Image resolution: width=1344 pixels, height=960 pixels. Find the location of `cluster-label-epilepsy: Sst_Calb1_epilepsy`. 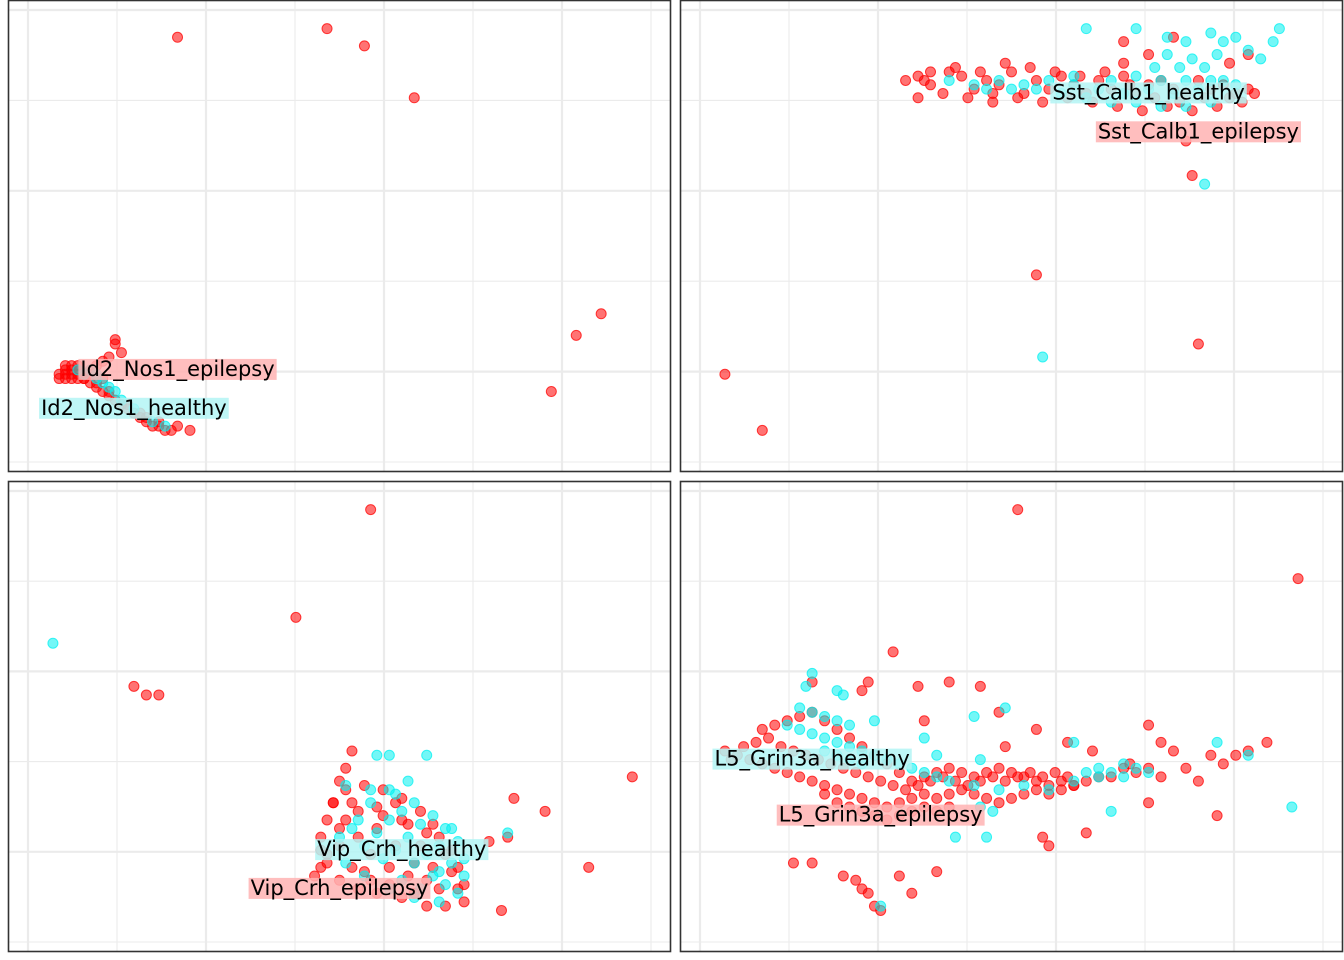

cluster-label-epilepsy: Sst_Calb1_epilepsy is located at coordinates (1198, 131).